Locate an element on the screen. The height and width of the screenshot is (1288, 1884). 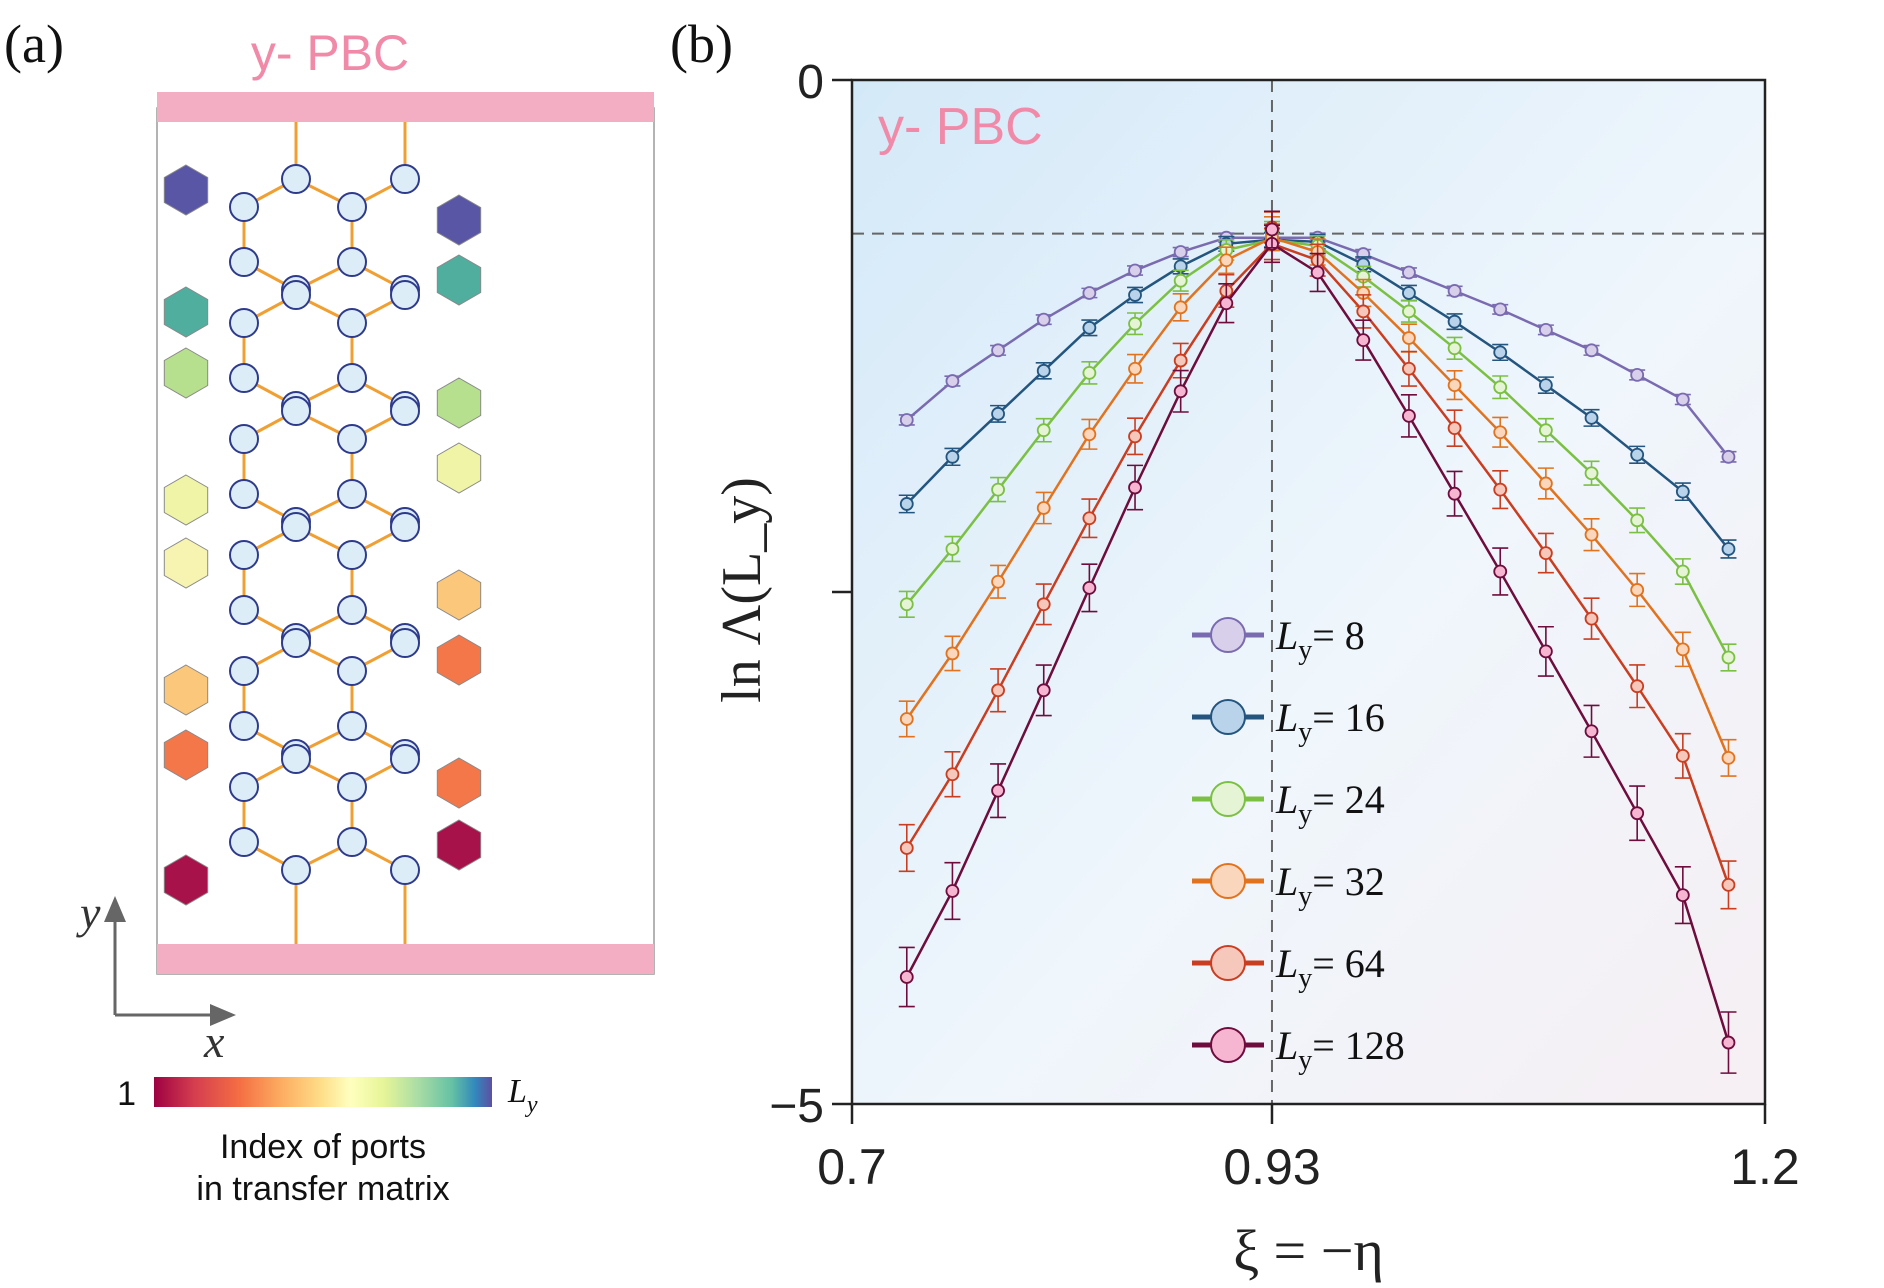
colorbar-max-sub: y is located at coordinates (531, 1105).